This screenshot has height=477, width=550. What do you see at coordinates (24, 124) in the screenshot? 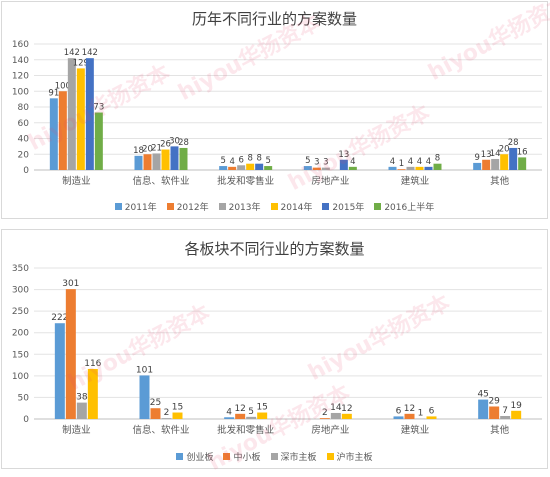
I see `y-tick-label: 60` at bounding box center [24, 124].